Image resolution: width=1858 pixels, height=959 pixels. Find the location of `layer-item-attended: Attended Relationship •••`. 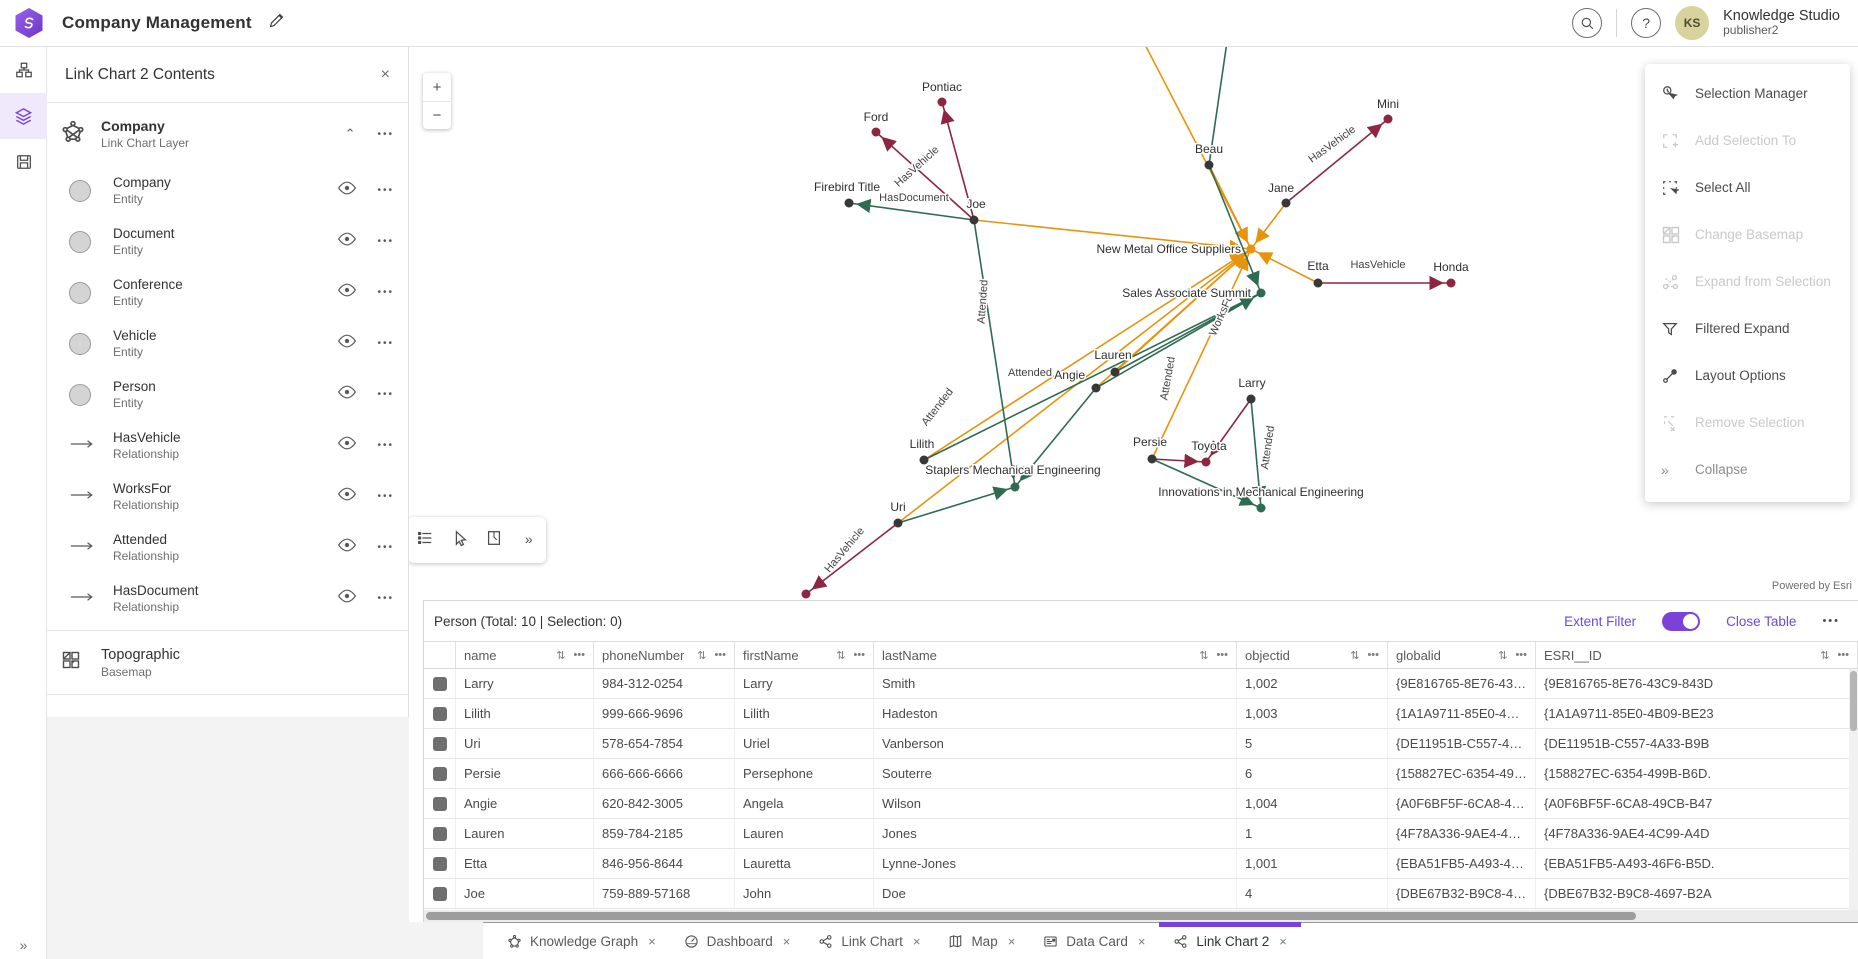

layer-item-attended: Attended Relationship ••• is located at coordinates (227, 547).